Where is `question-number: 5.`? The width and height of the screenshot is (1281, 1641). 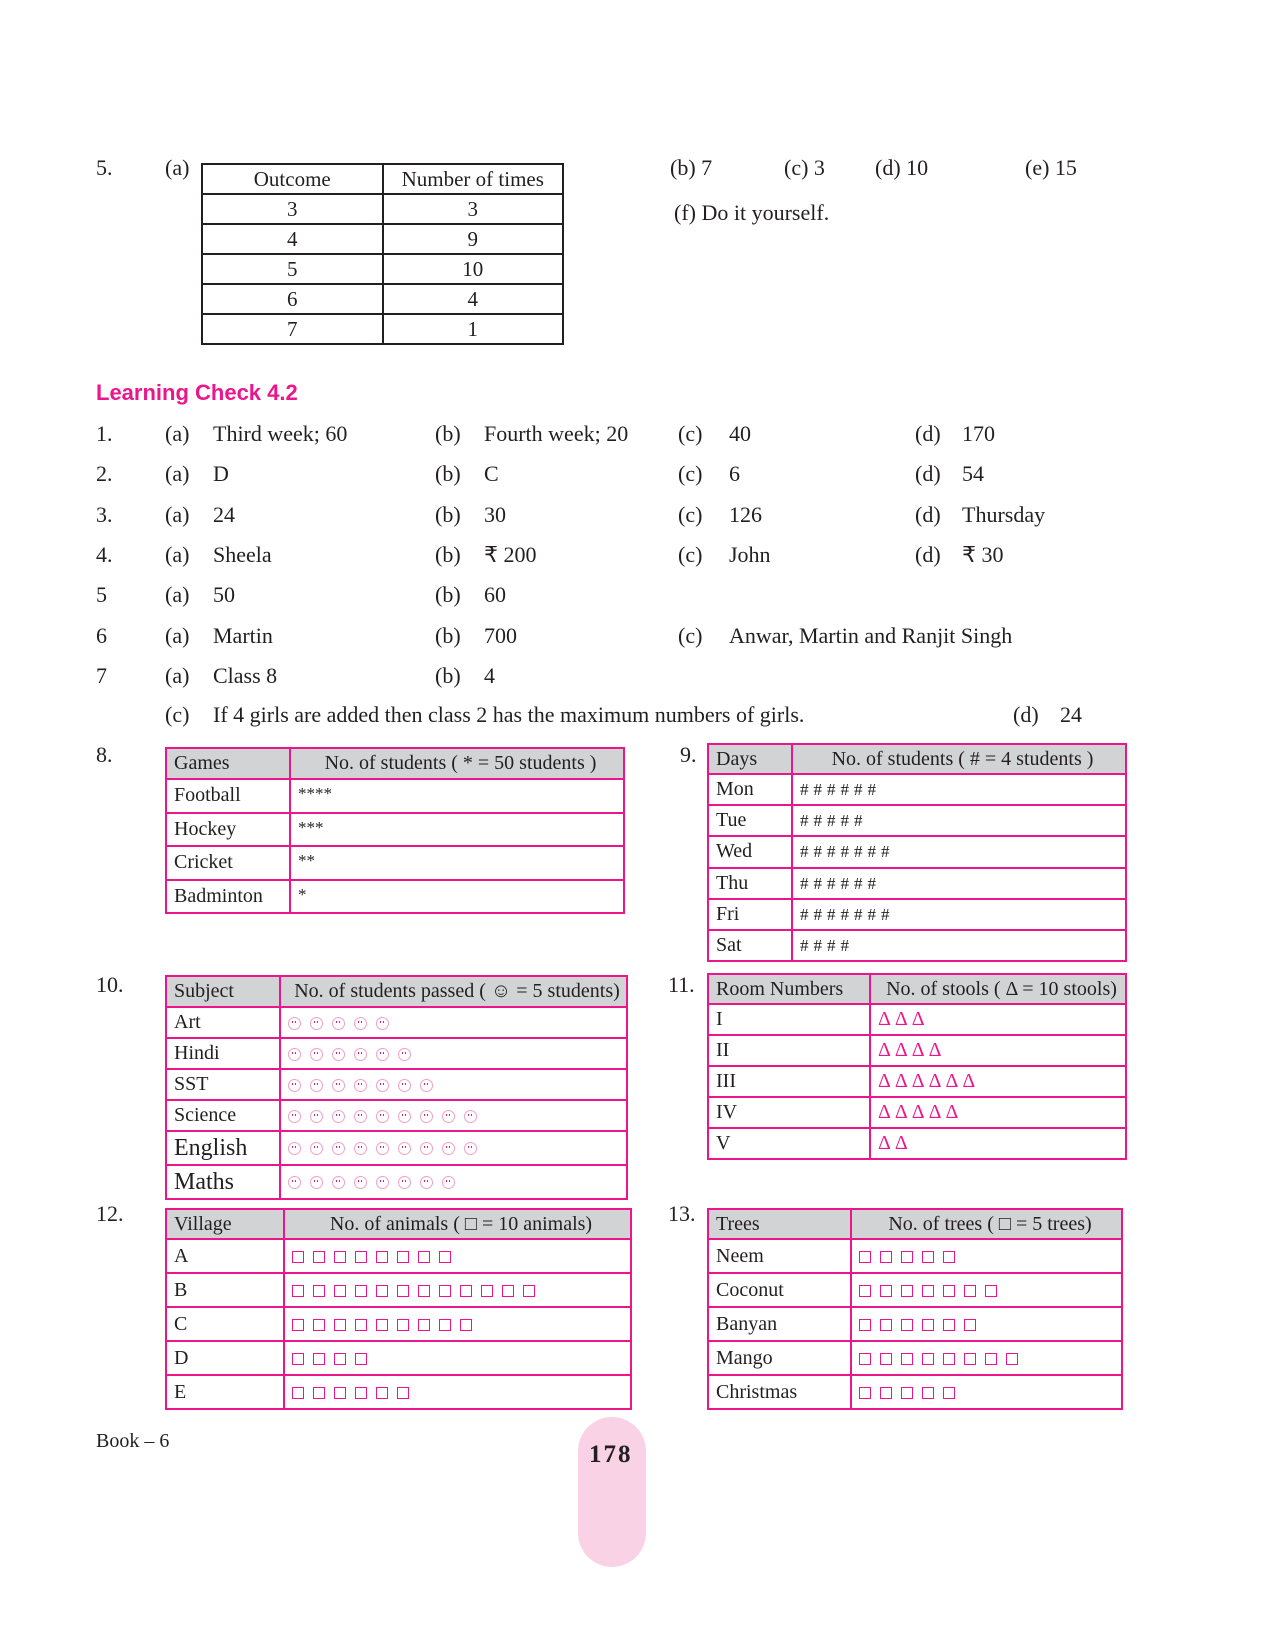 question-number: 5. is located at coordinates (104, 167).